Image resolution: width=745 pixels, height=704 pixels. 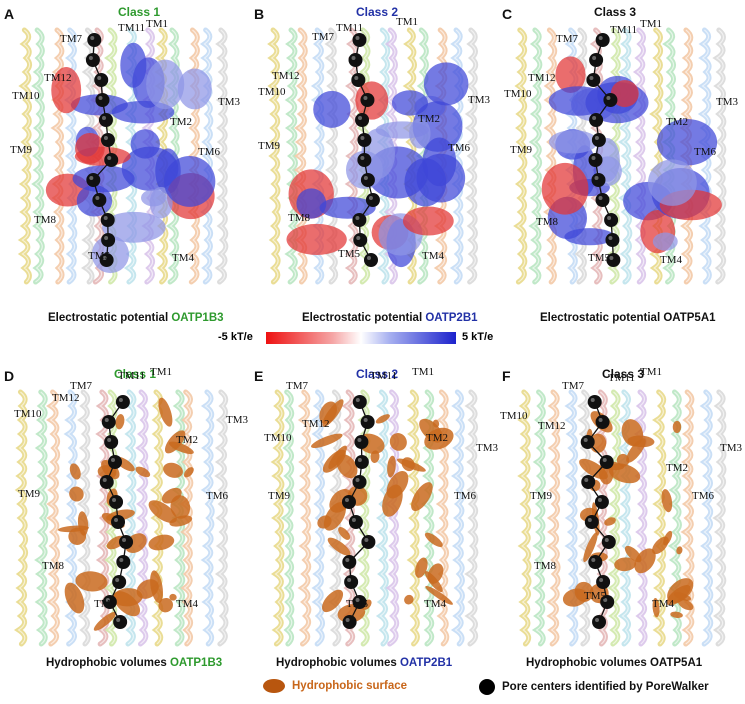 I want to click on panel-b-class-label: Class 2, so click(x=377, y=12).